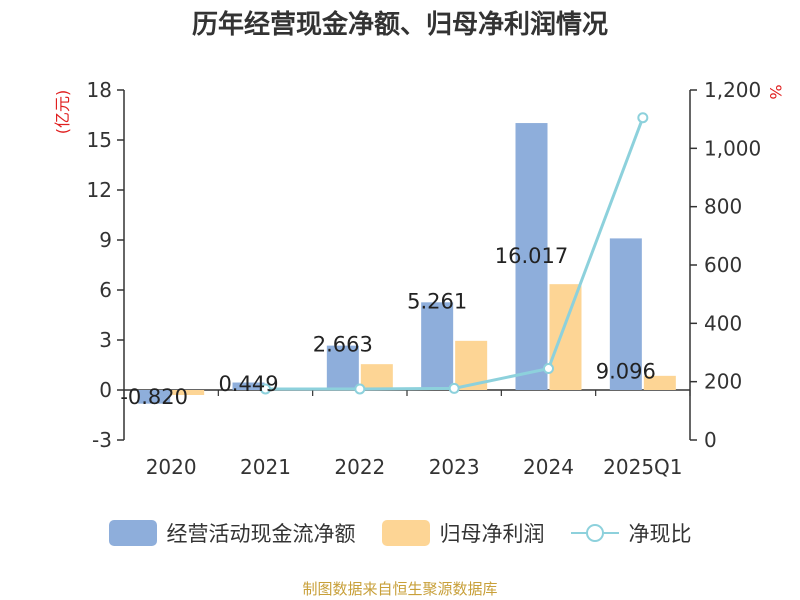 Image resolution: width=800 pixels, height=600 pixels. I want to click on left-tick-label: 3, so click(105, 340).